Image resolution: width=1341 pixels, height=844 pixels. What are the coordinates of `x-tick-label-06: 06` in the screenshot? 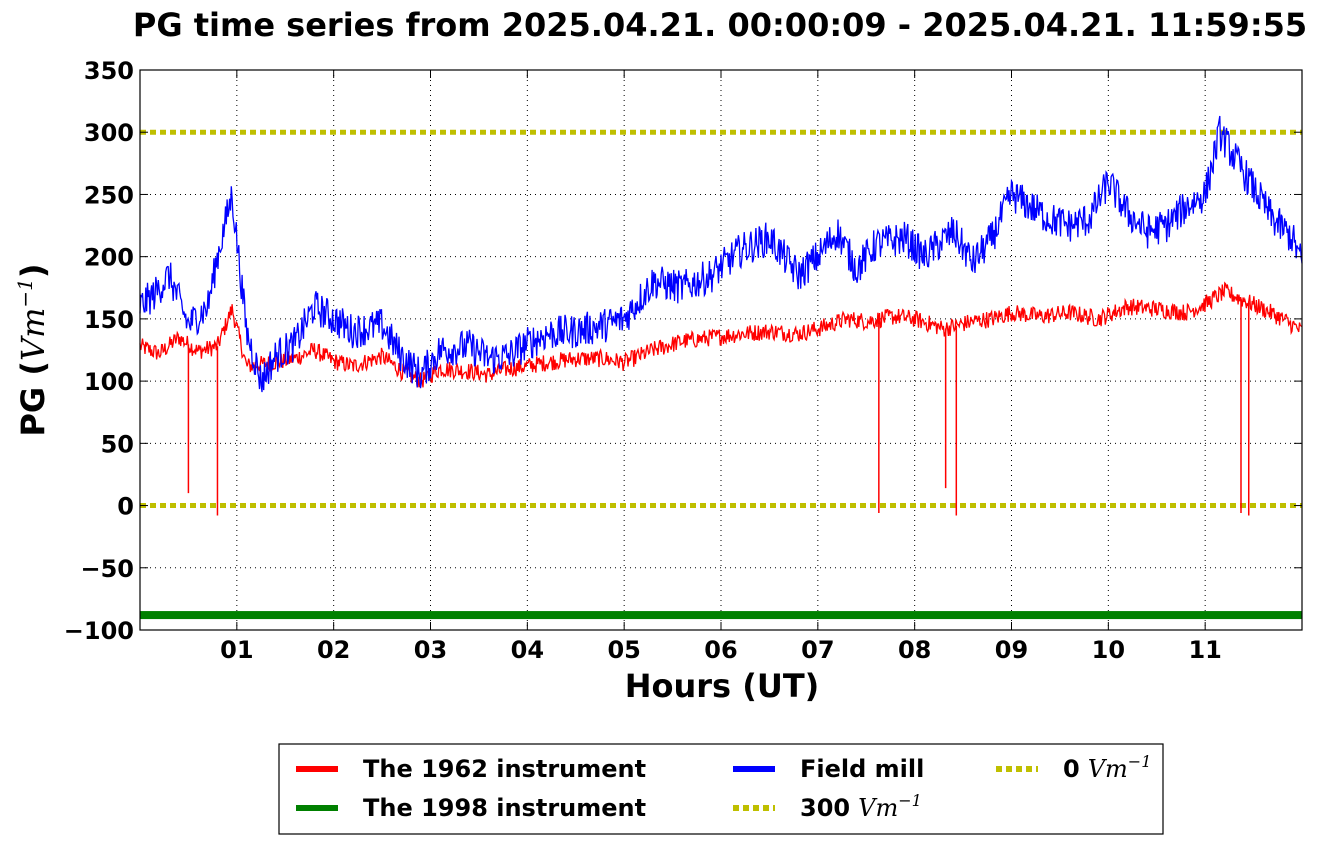 It's located at (720, 650).